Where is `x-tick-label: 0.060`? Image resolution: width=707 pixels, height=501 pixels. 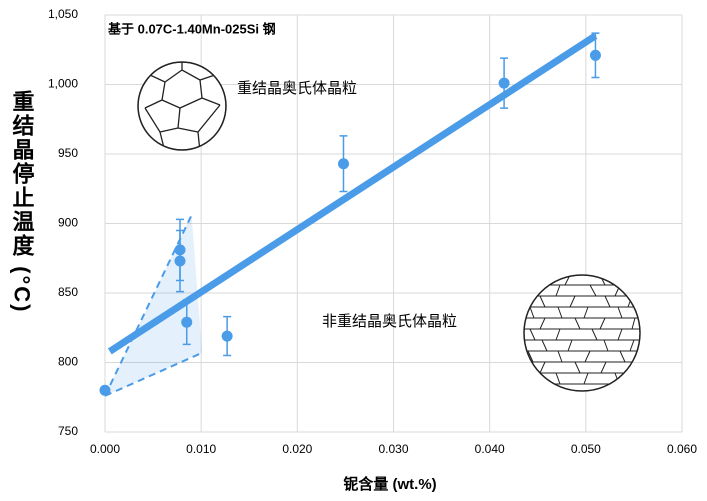 x-tick-label: 0.060 is located at coordinates (682, 449).